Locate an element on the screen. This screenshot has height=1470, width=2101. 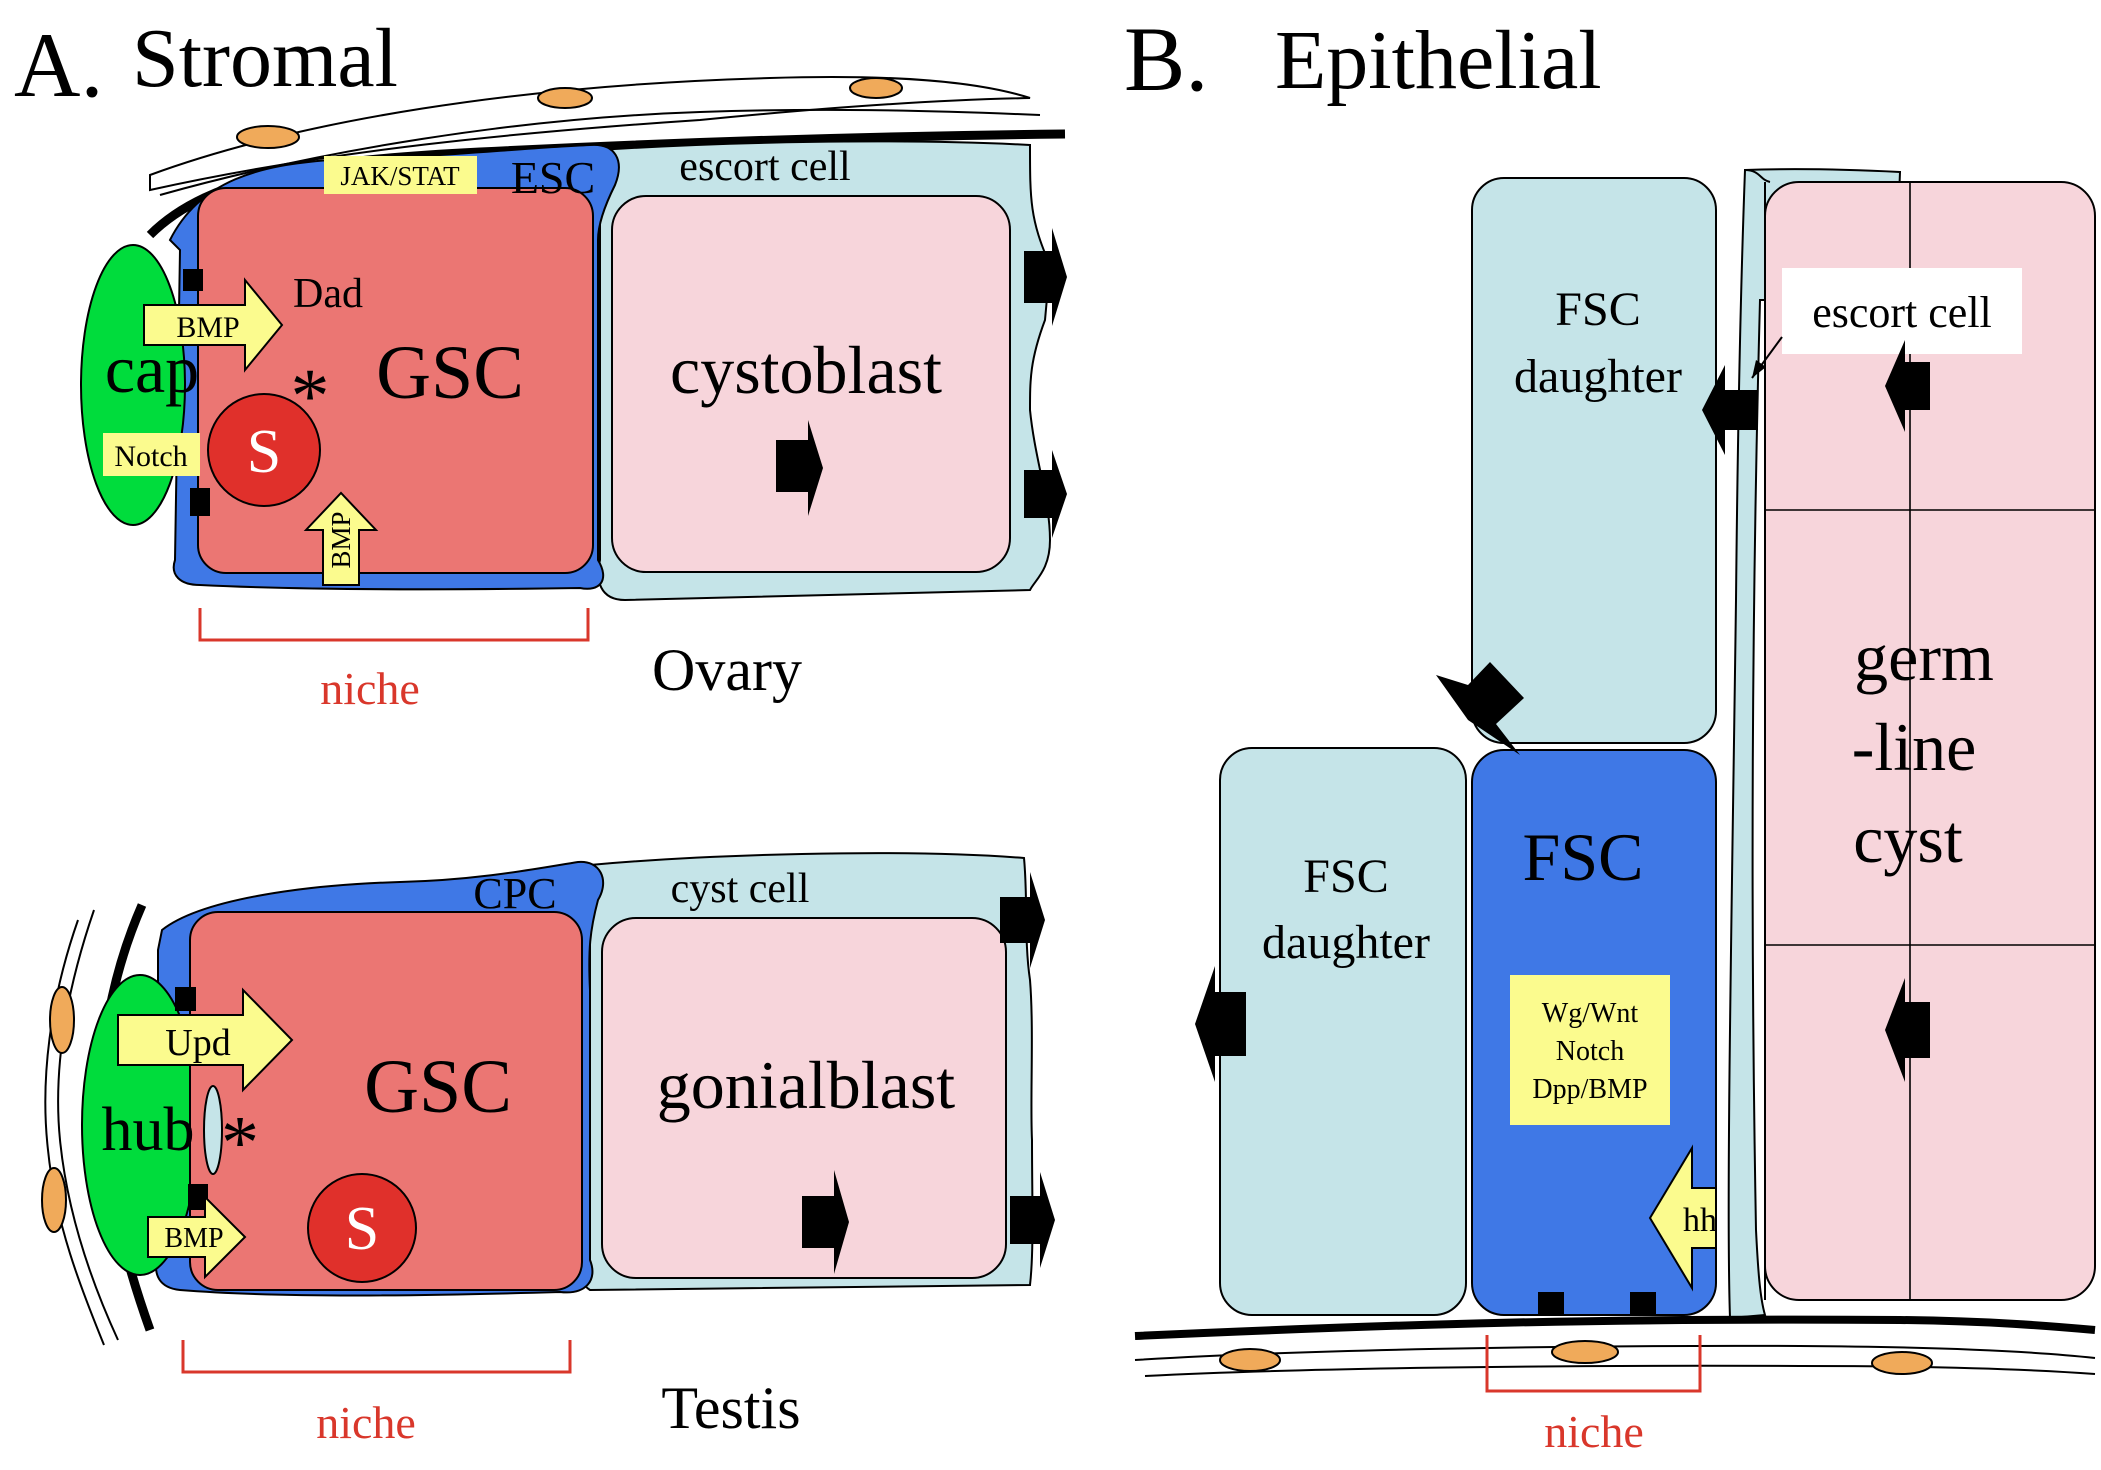
signal-wnt: Wg/Wnt is located at coordinates (1590, 1013).